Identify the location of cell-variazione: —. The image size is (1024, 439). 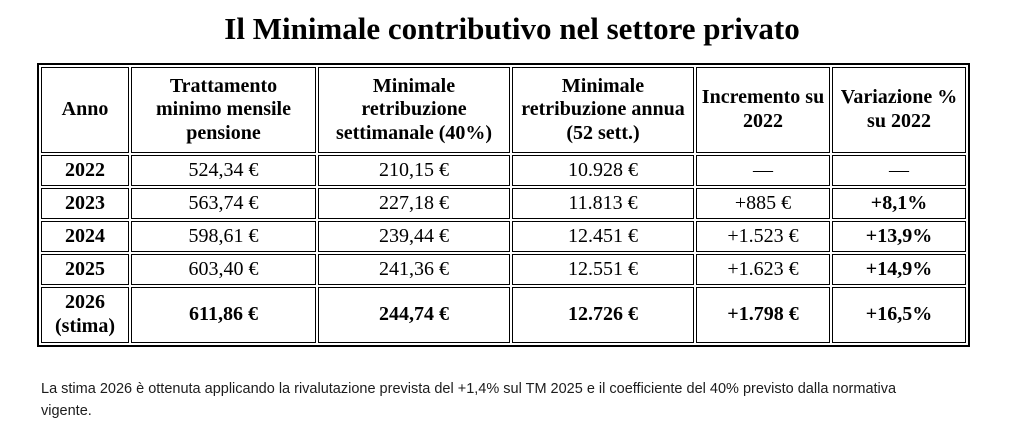
(899, 170).